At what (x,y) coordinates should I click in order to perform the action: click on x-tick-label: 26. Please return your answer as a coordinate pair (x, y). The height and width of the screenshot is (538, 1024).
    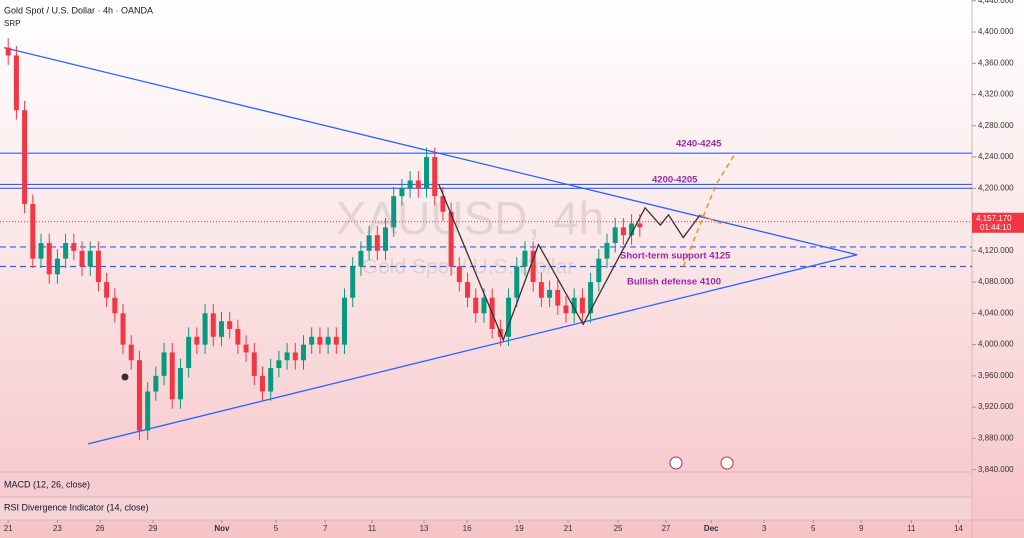
    Looking at the image, I should click on (100, 528).